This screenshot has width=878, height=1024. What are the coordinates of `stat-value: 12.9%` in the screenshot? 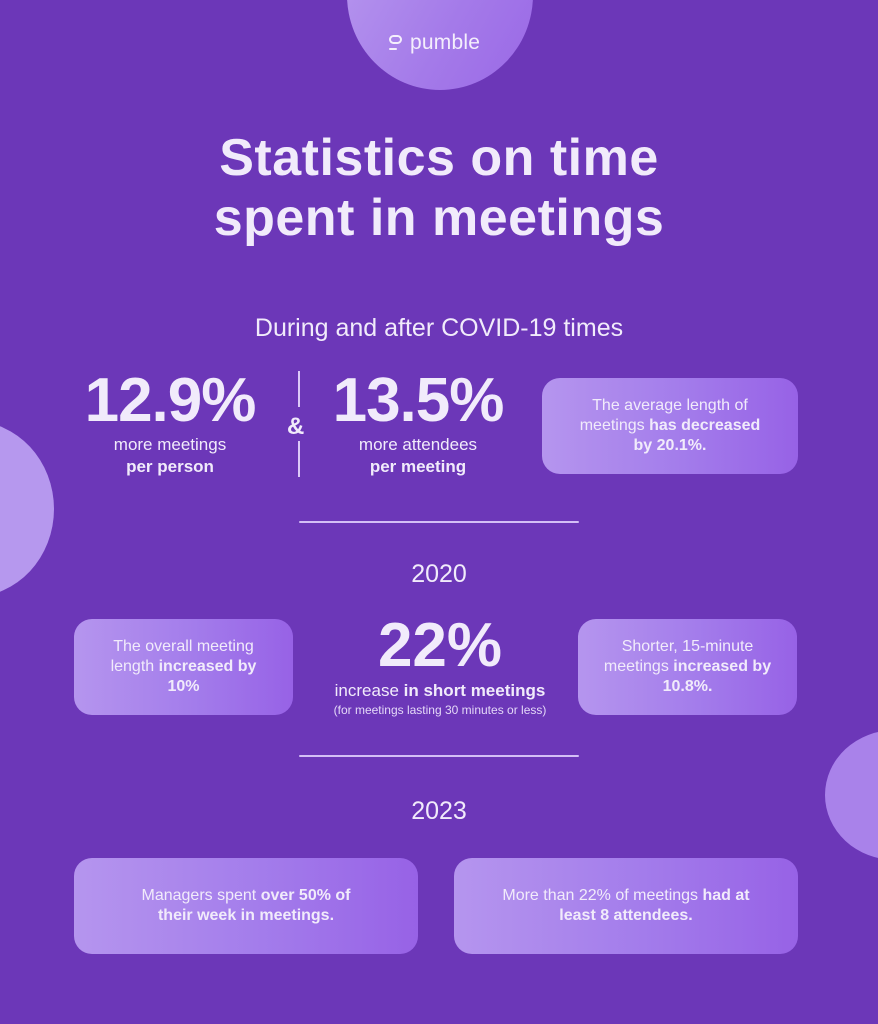 It's located at (170, 400).